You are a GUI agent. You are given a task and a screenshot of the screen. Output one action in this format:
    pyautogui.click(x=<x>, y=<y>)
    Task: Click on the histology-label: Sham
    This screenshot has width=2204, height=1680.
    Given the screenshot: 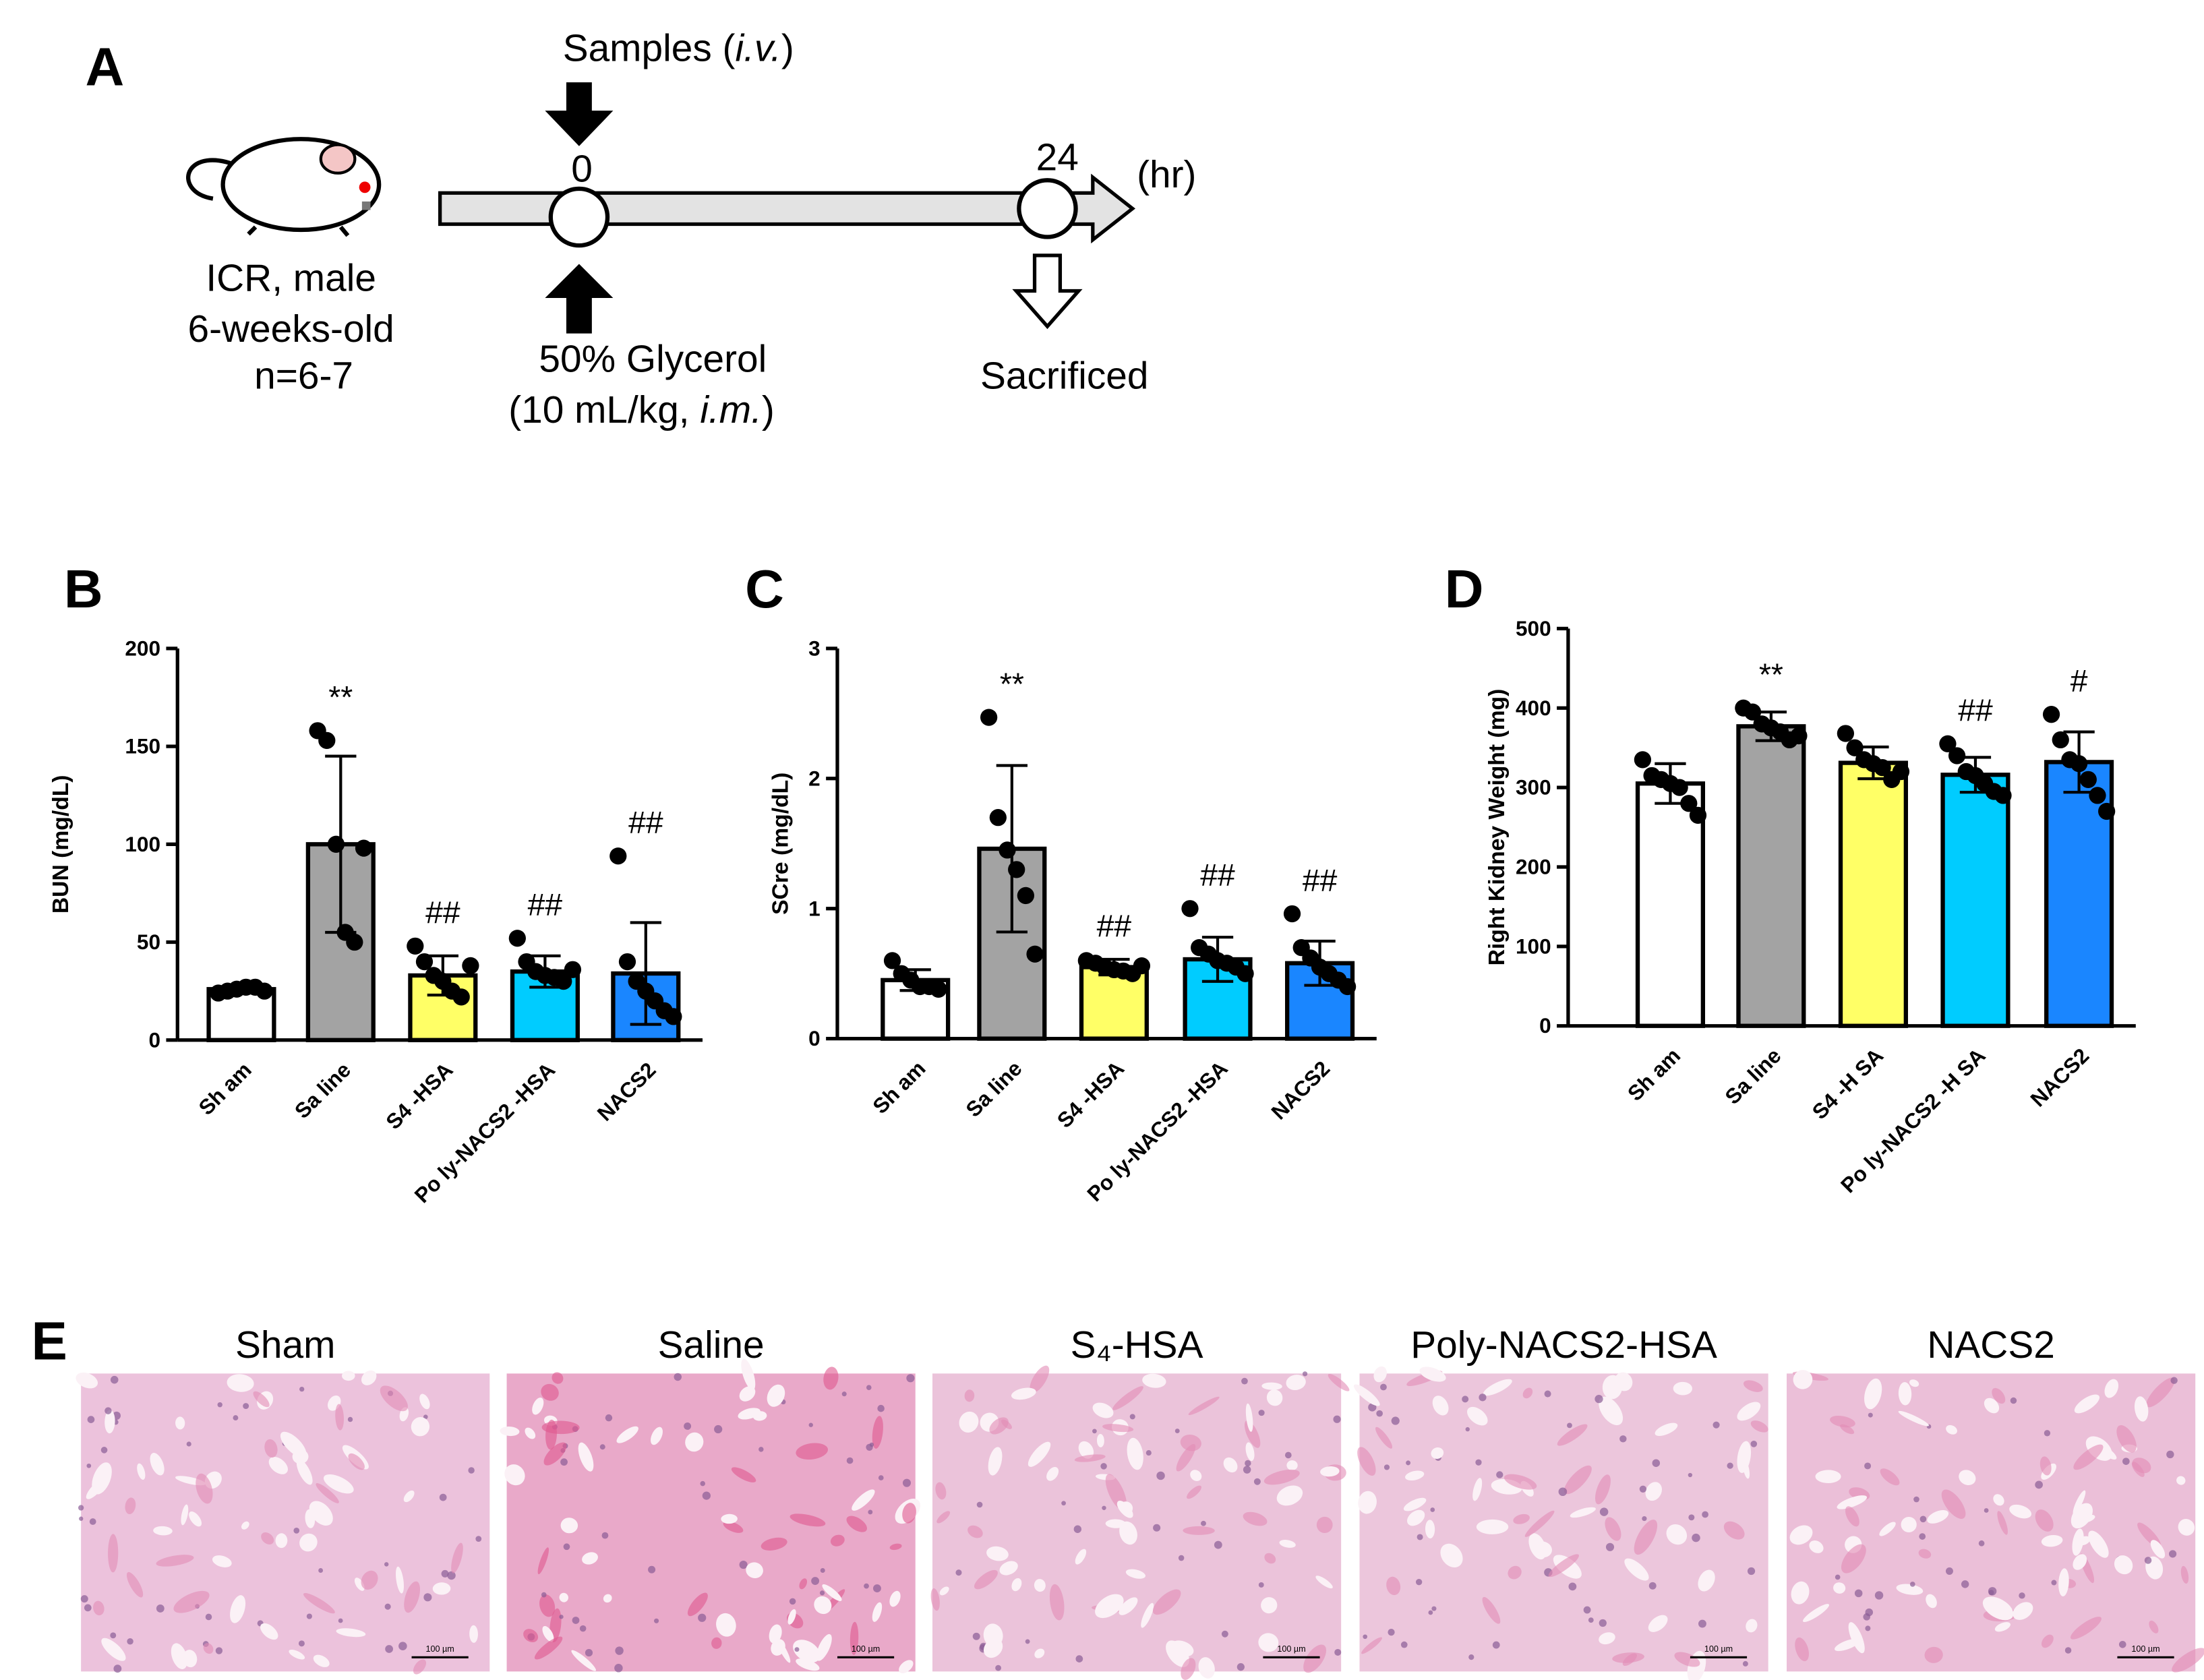 What is the action you would take?
    pyautogui.click(x=285, y=1345)
    